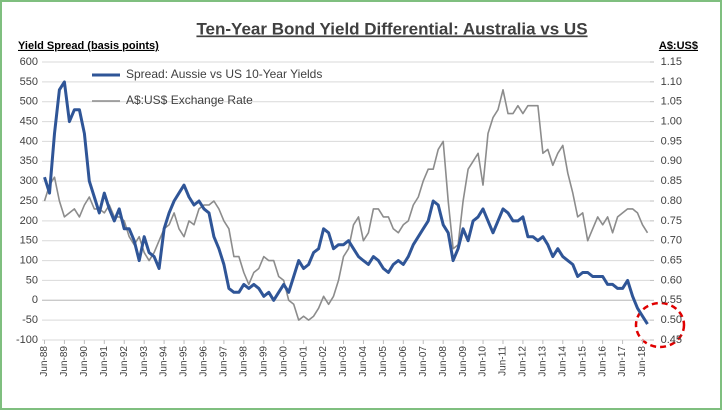 This screenshot has height=410, width=722. I want to click on x-tick-label: Jun-14, so click(562, 361).